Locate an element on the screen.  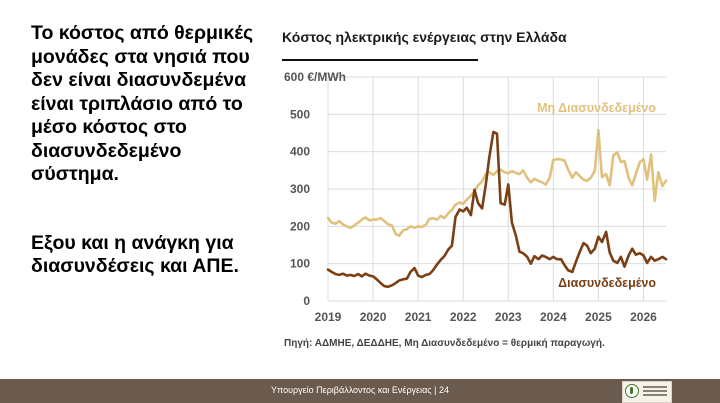
x-tick-label: 2025 is located at coordinates (598, 317).